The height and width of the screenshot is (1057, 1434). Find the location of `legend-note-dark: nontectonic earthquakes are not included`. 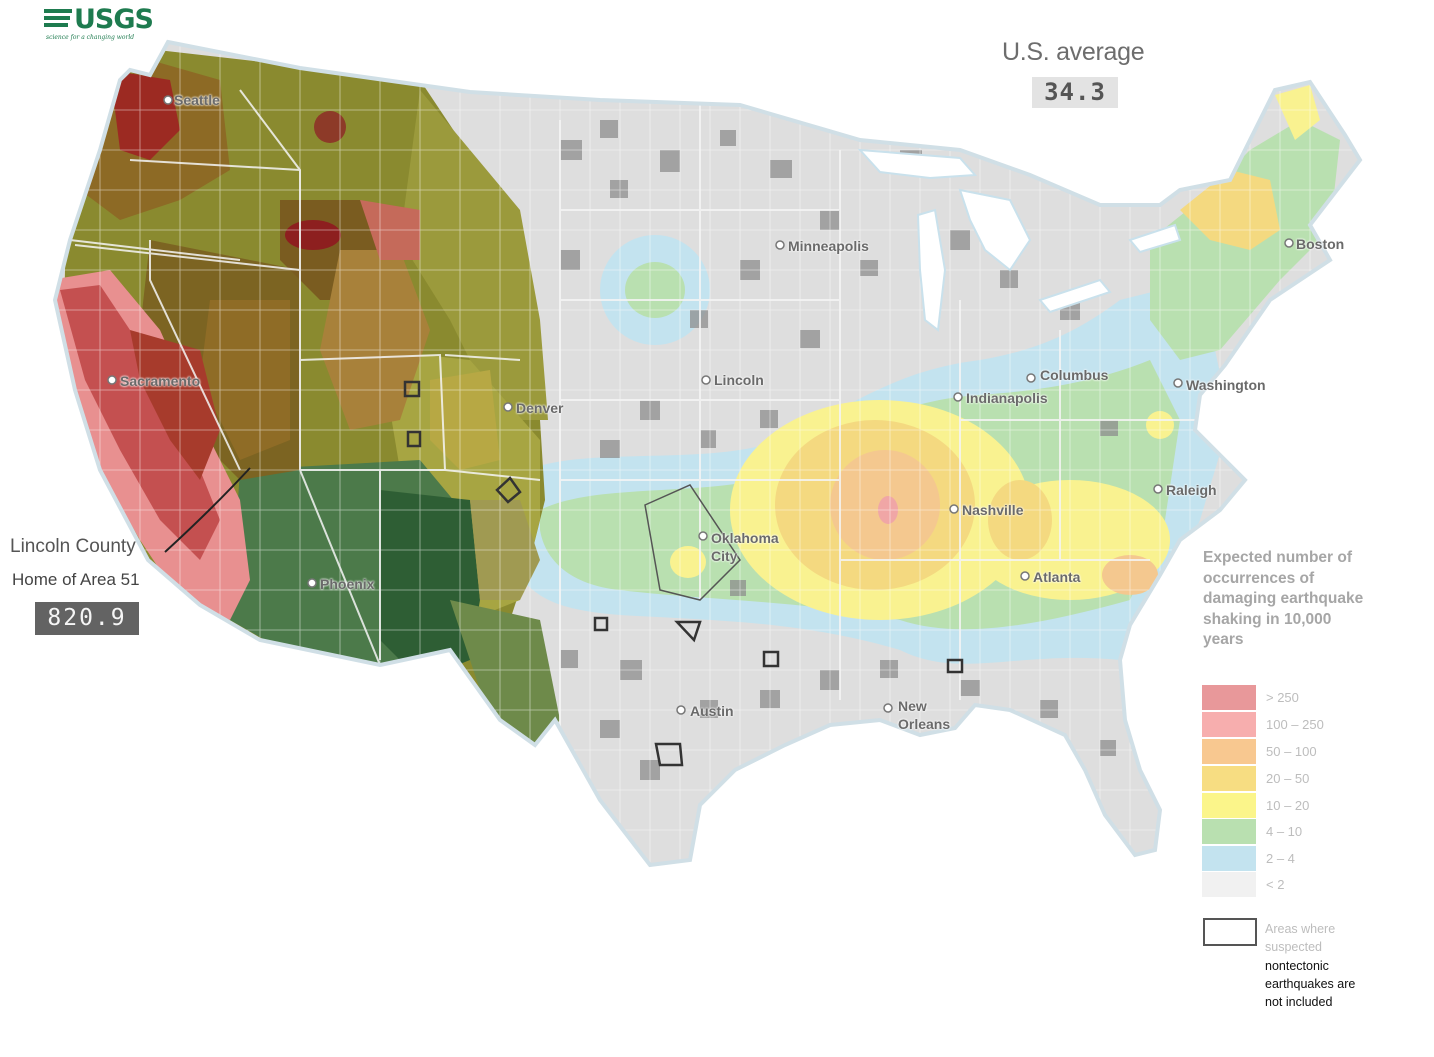

legend-note-dark: nontectonic earthquakes are not included is located at coordinates (1310, 984).